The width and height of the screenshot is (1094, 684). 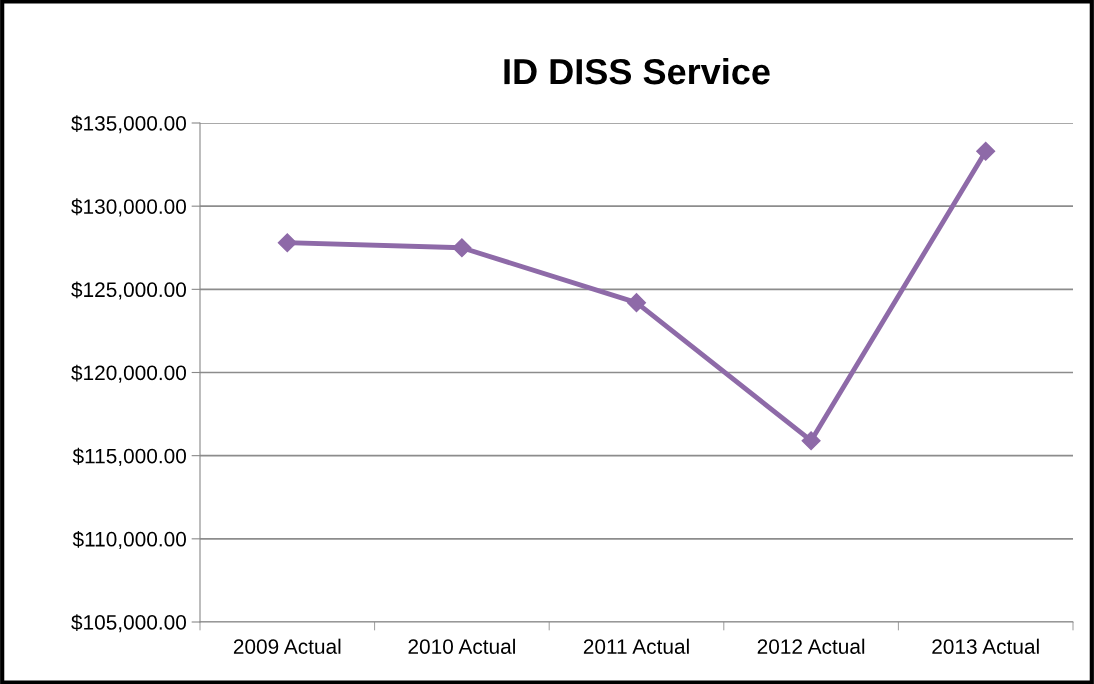 What do you see at coordinates (461, 646) in the screenshot?
I see `x-tick-label: 2010 Actual` at bounding box center [461, 646].